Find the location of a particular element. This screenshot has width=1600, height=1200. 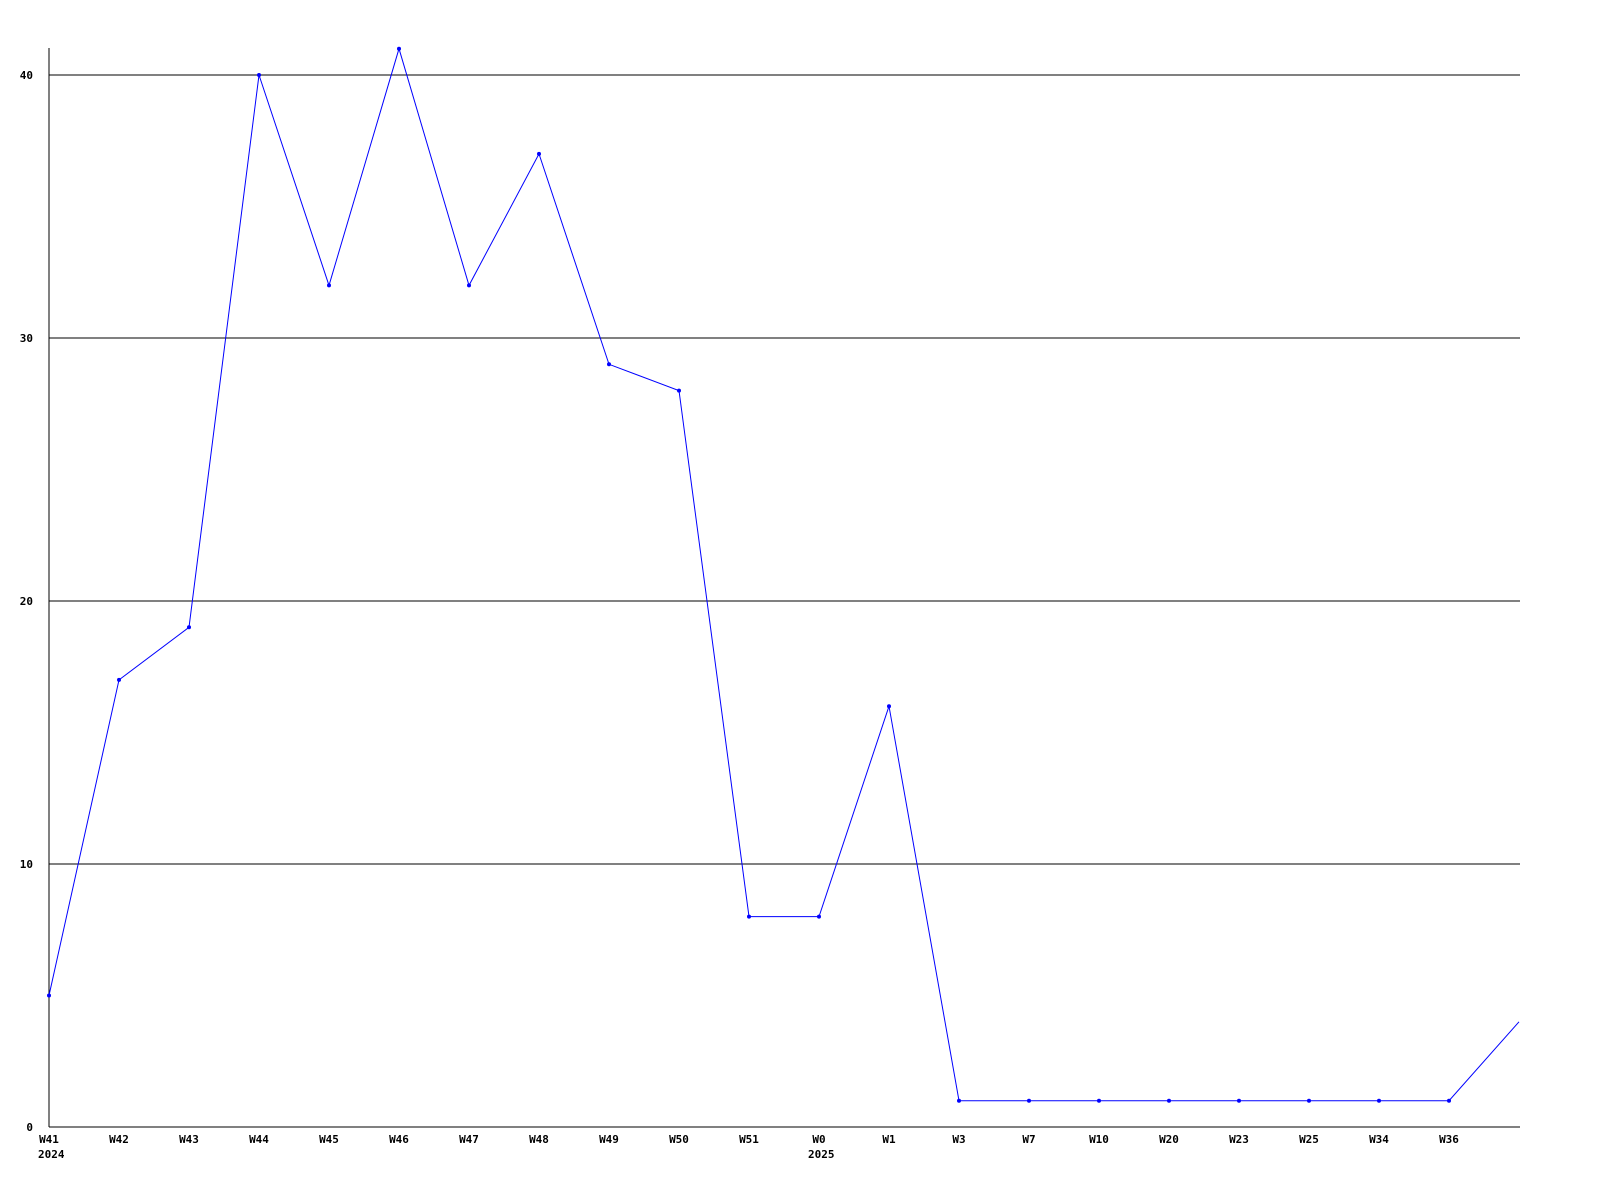

x-tick-label: W45 is located at coordinates (329, 1139).